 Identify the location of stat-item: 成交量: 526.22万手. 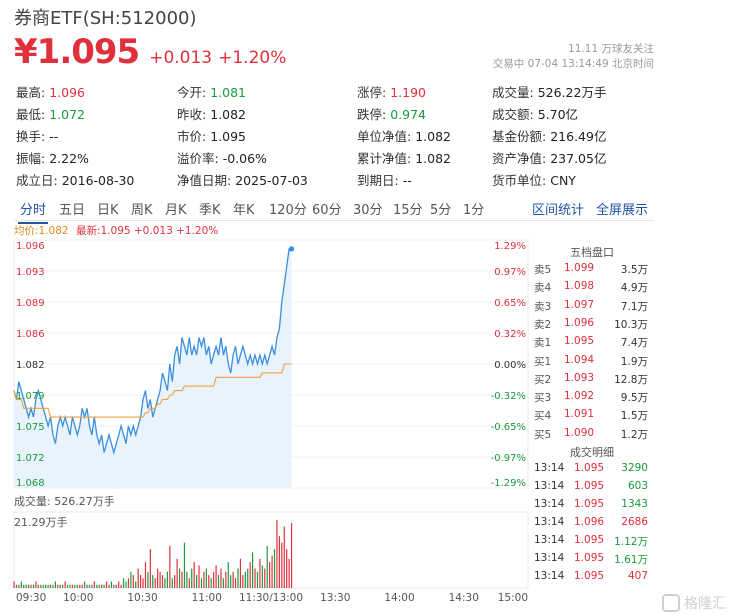
(549, 91).